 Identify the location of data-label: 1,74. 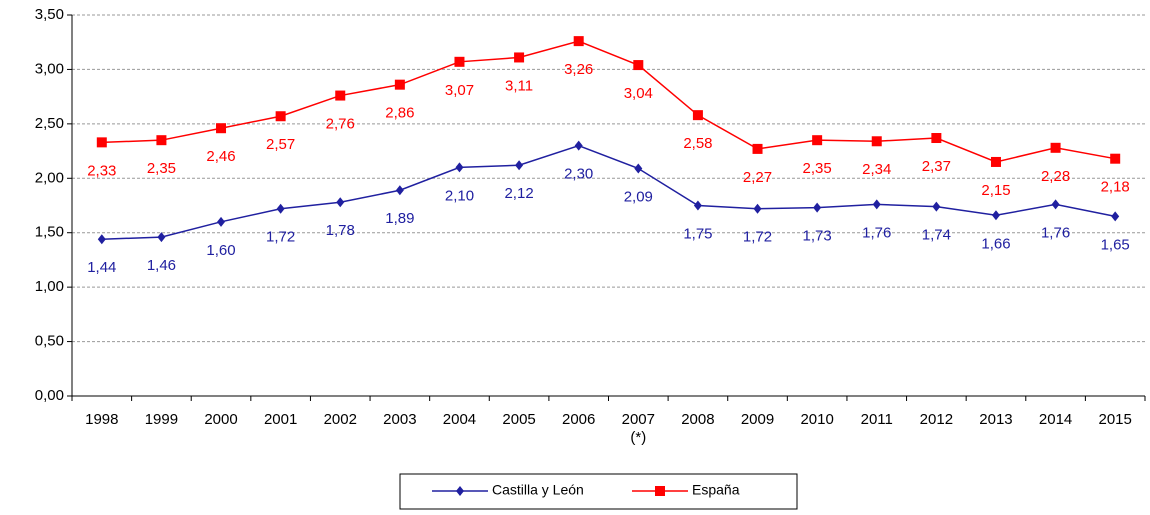
(936, 235).